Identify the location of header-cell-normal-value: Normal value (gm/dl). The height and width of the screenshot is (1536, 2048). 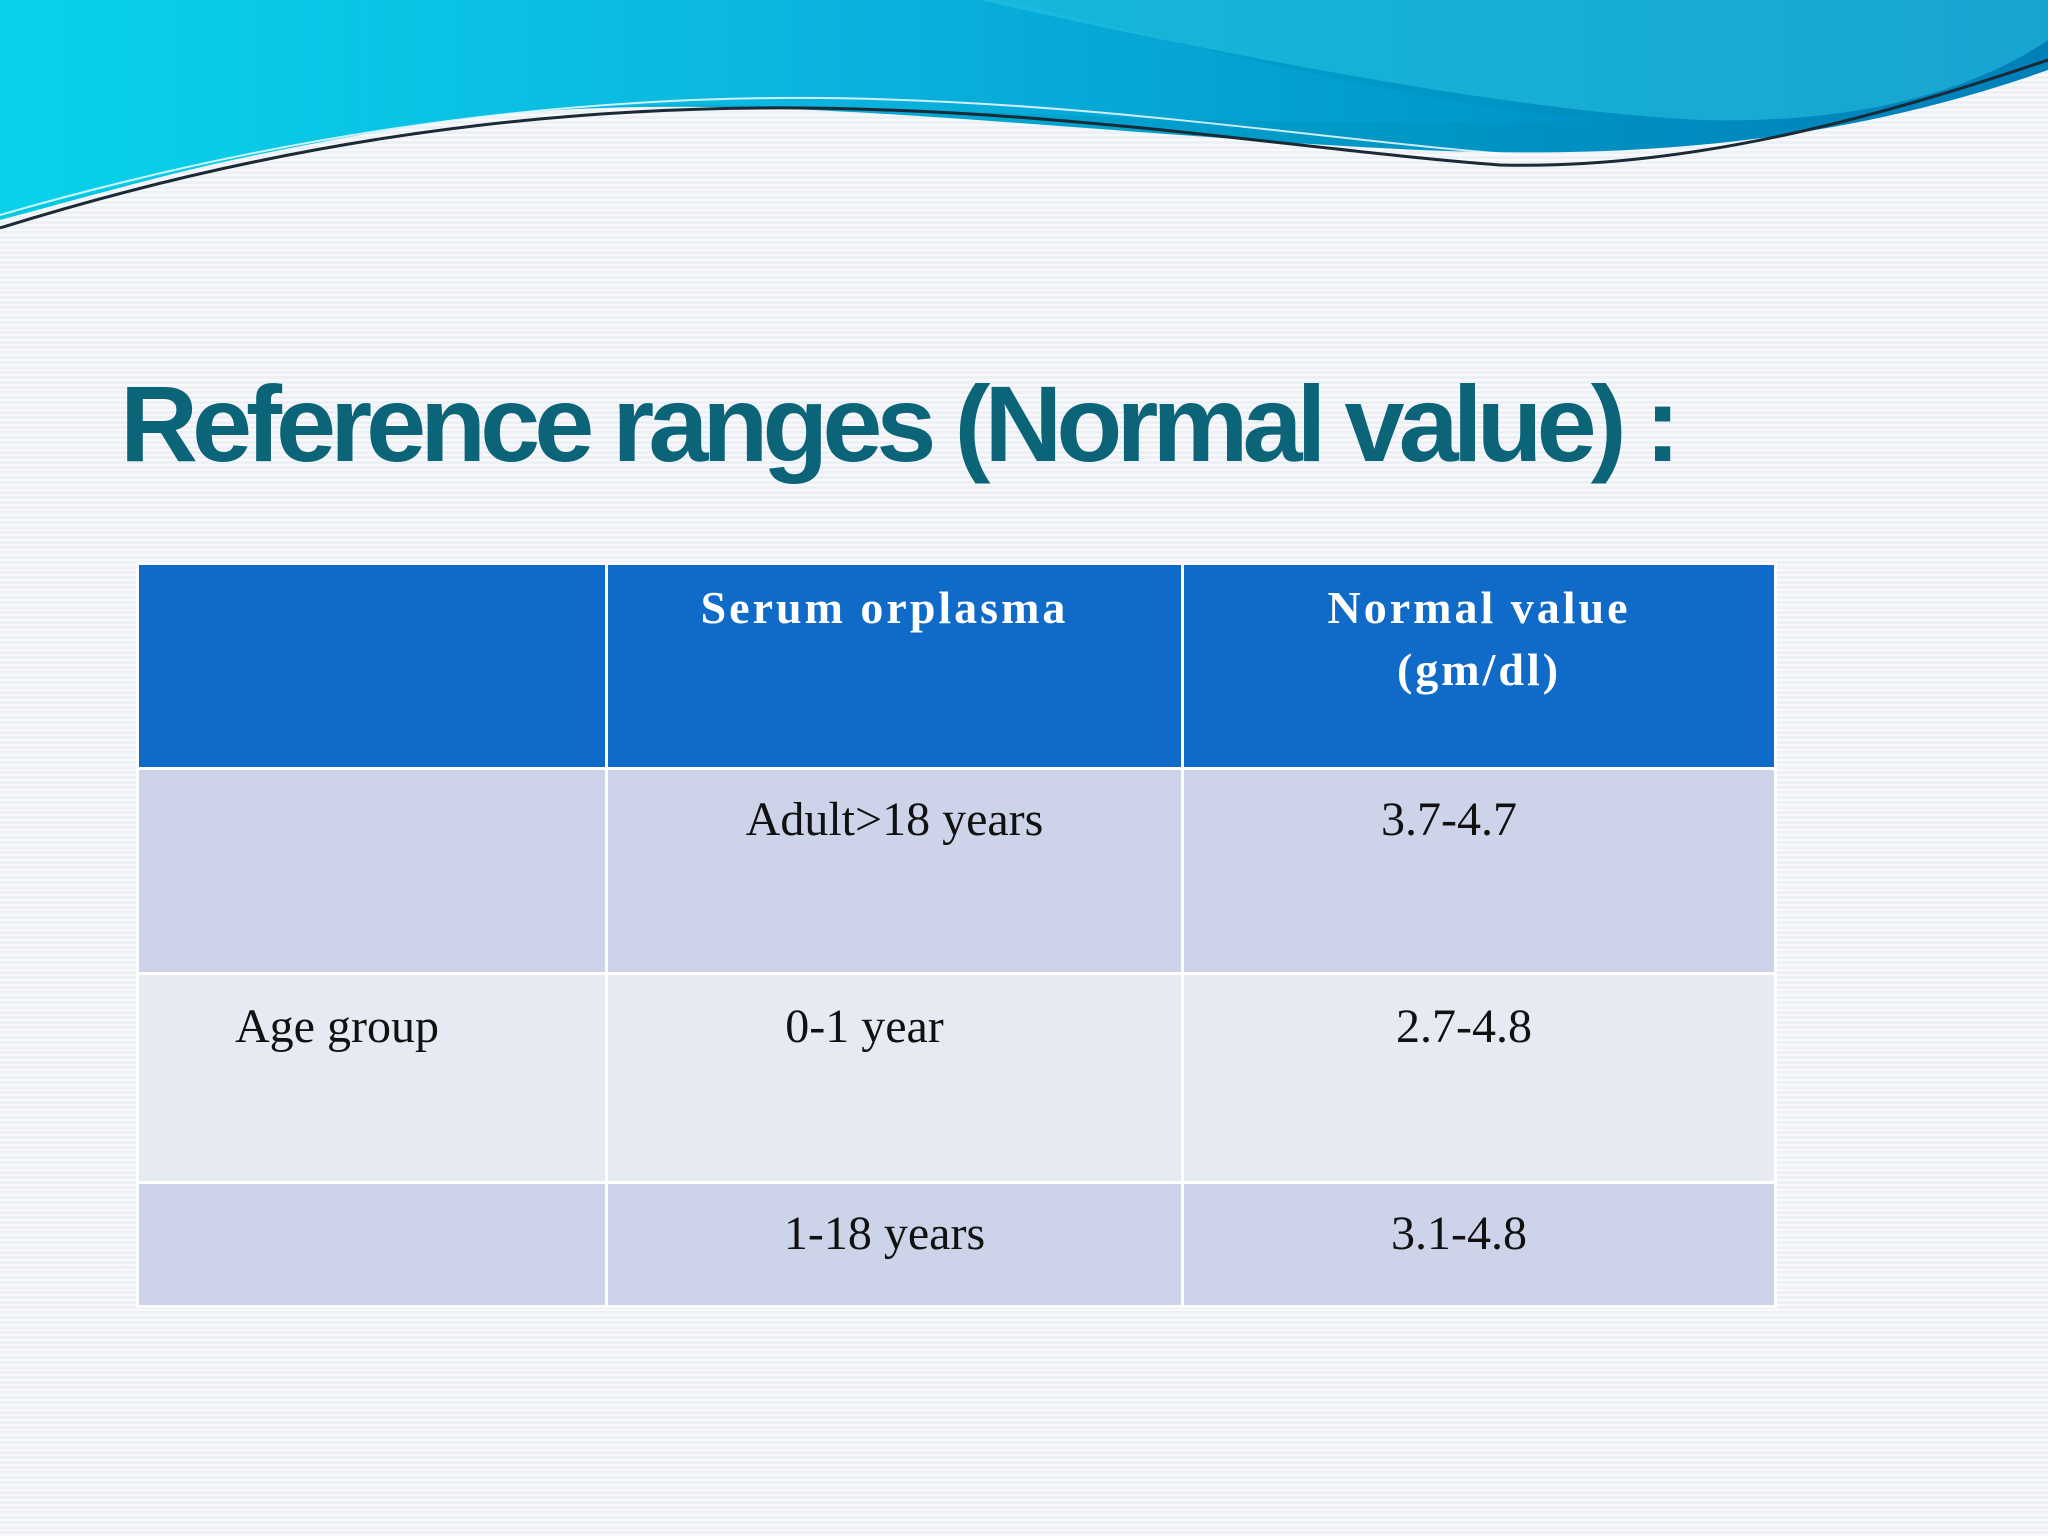
(1479, 666).